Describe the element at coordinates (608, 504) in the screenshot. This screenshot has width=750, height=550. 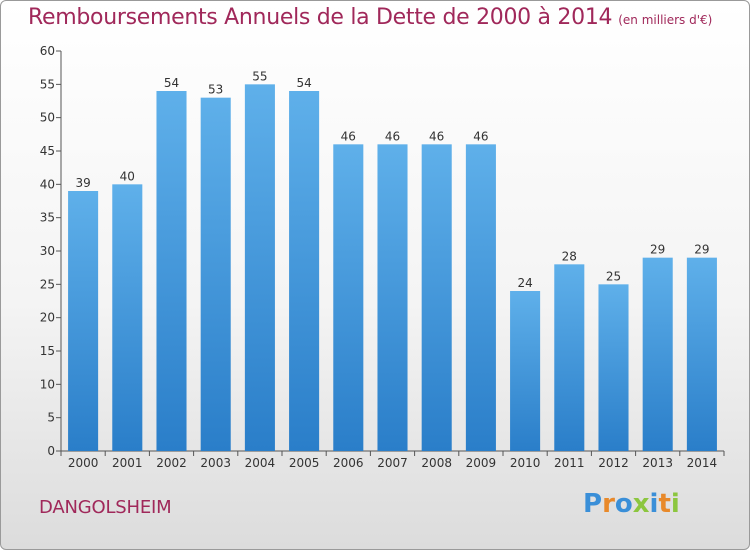
I see `logo-letter: r` at that location.